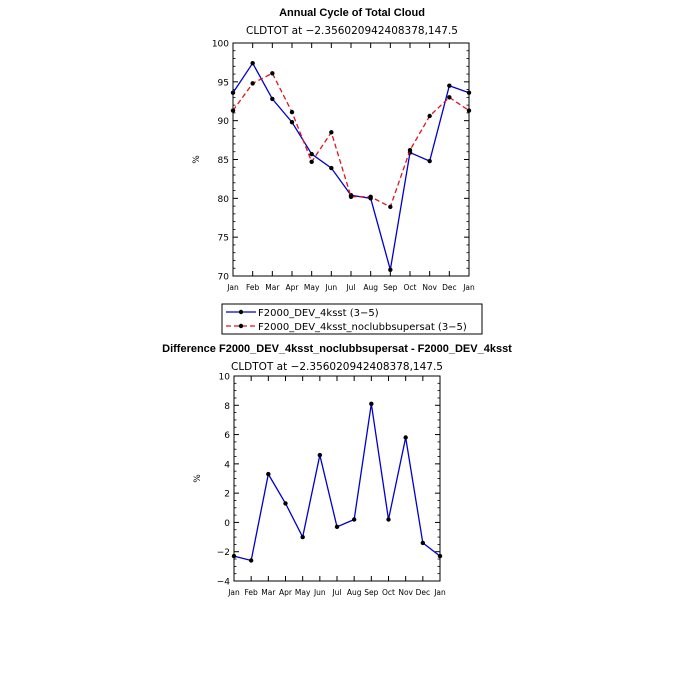 The image size is (675, 675). I want to click on y-tick-label: 10, so click(225, 378).